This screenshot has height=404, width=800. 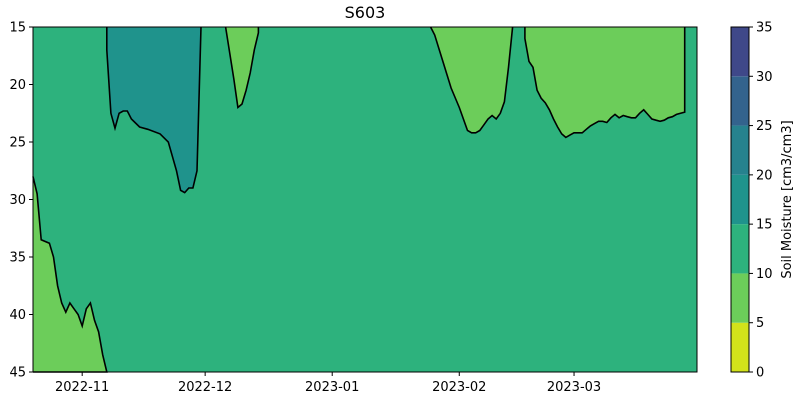 I want to click on y-tick-label: 20, so click(x=17, y=85).